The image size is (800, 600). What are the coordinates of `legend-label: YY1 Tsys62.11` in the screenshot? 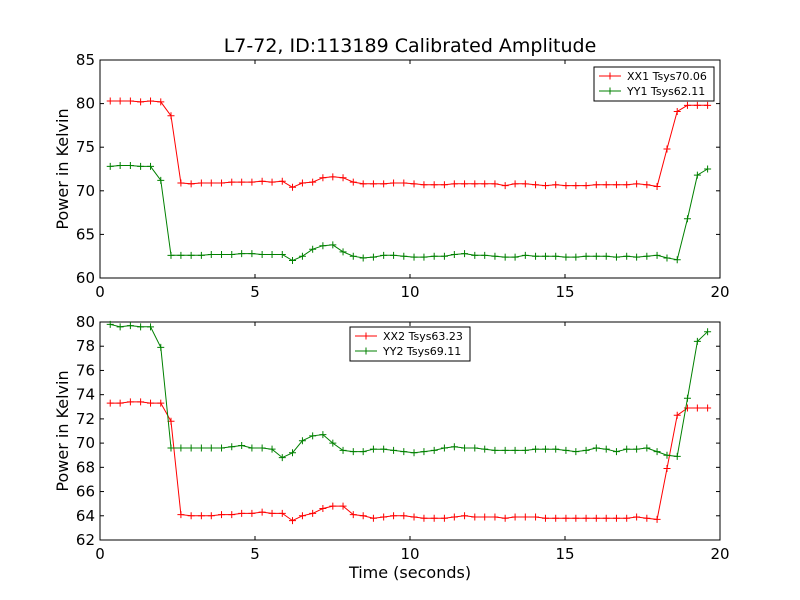 It's located at (665, 91).